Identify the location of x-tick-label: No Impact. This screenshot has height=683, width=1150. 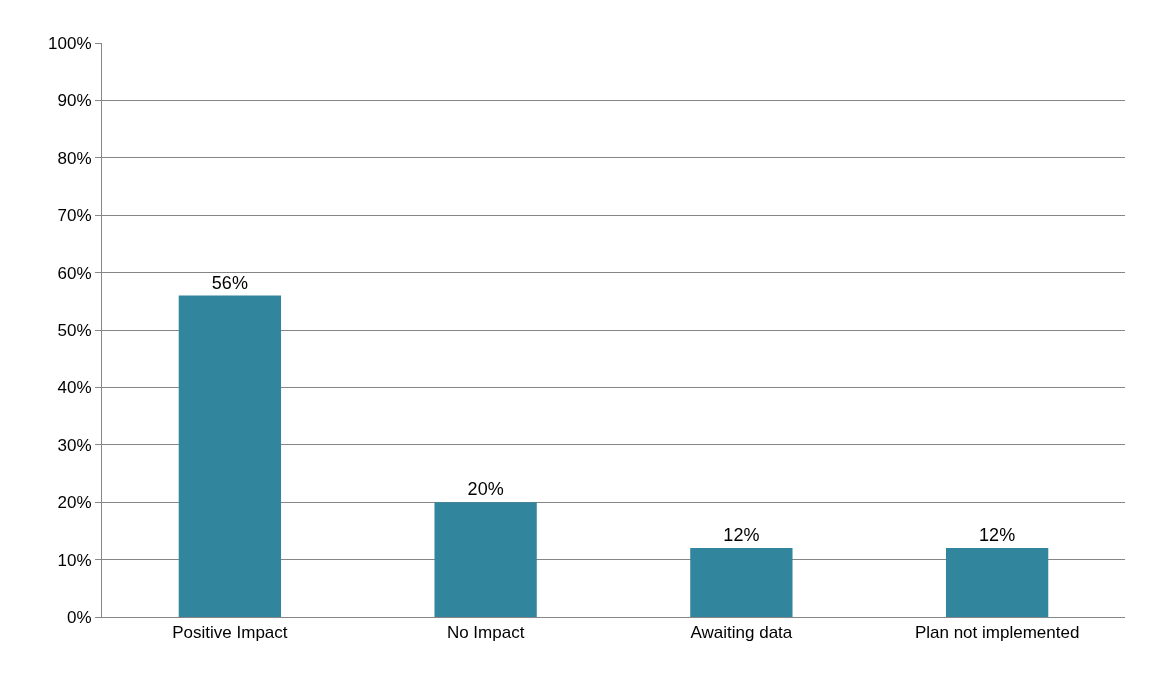
(485, 633).